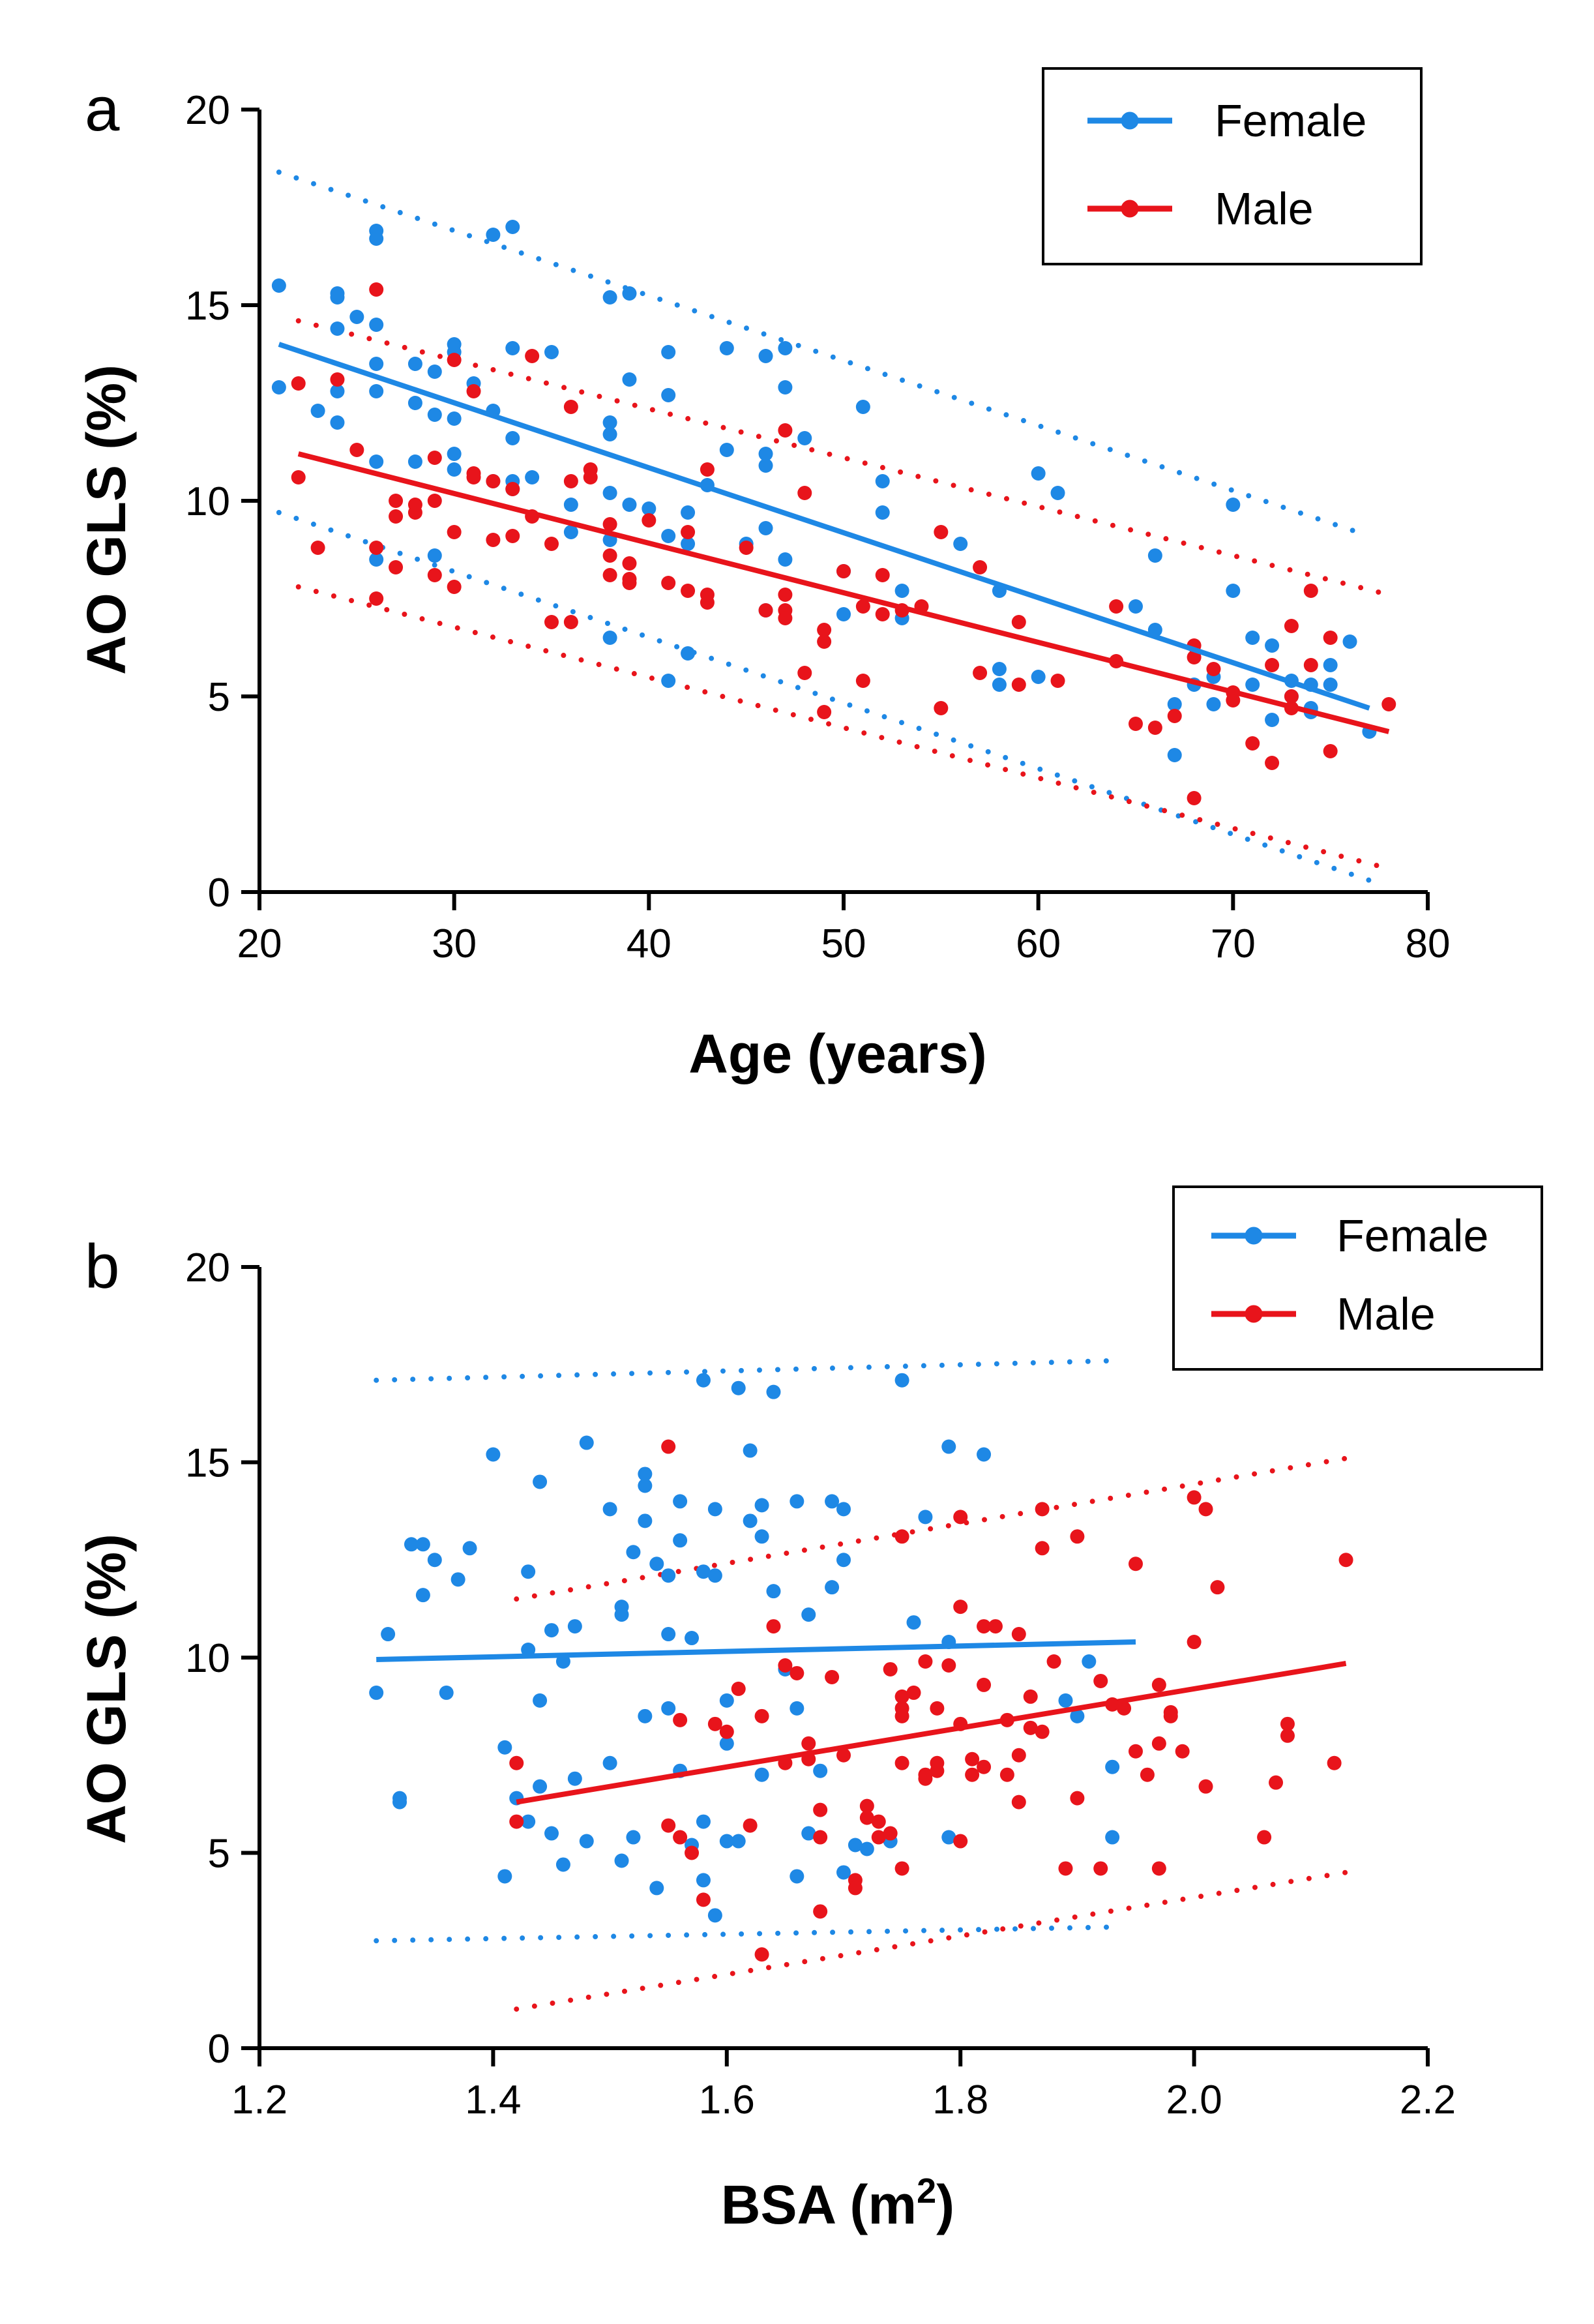 Image resolution: width=1594 pixels, height=2324 pixels. What do you see at coordinates (219, 1855) in the screenshot?
I see `panel-b-y-tick-label: 5` at bounding box center [219, 1855].